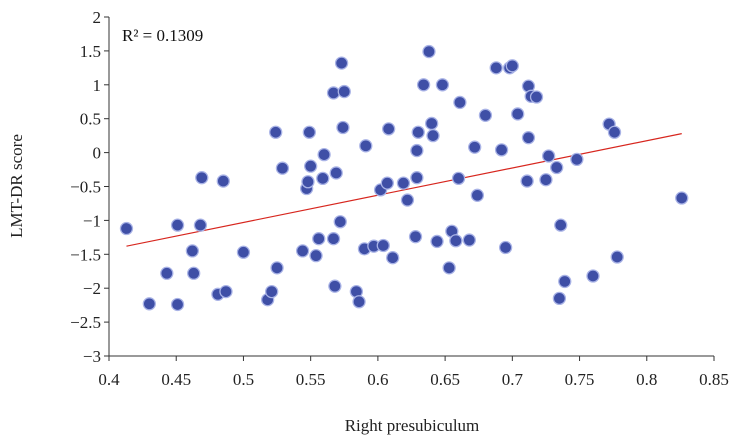  Describe the element at coordinates (176, 379) in the screenshot. I see `x-tick-label: 0.45` at that location.